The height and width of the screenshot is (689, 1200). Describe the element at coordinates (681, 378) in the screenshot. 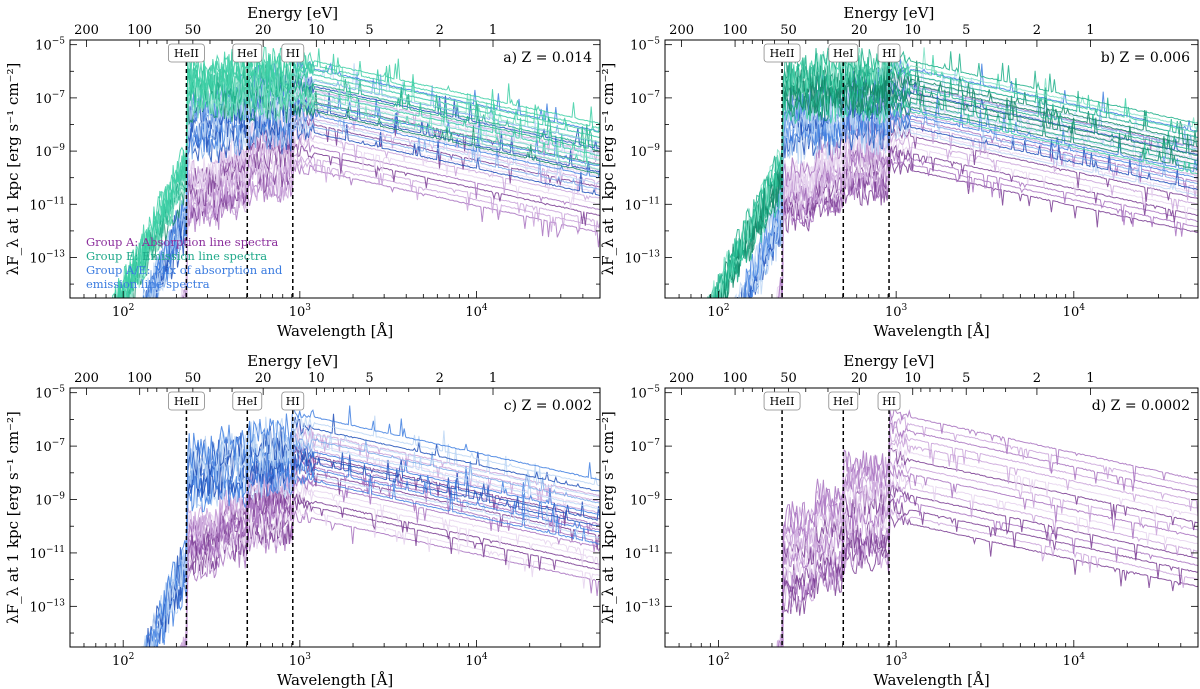

I see `top-tick-label: 200` at that location.